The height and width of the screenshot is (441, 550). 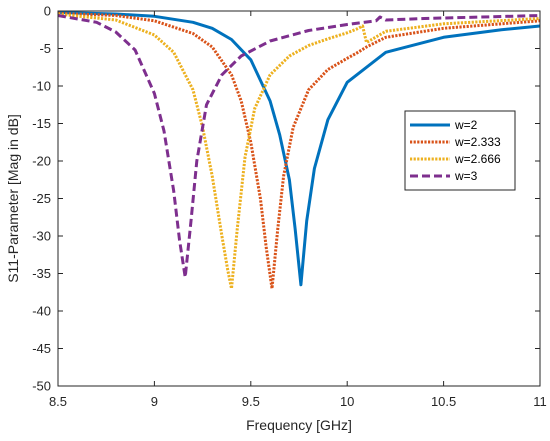 I want to click on legend-entry: w=2.666, so click(x=477, y=159).